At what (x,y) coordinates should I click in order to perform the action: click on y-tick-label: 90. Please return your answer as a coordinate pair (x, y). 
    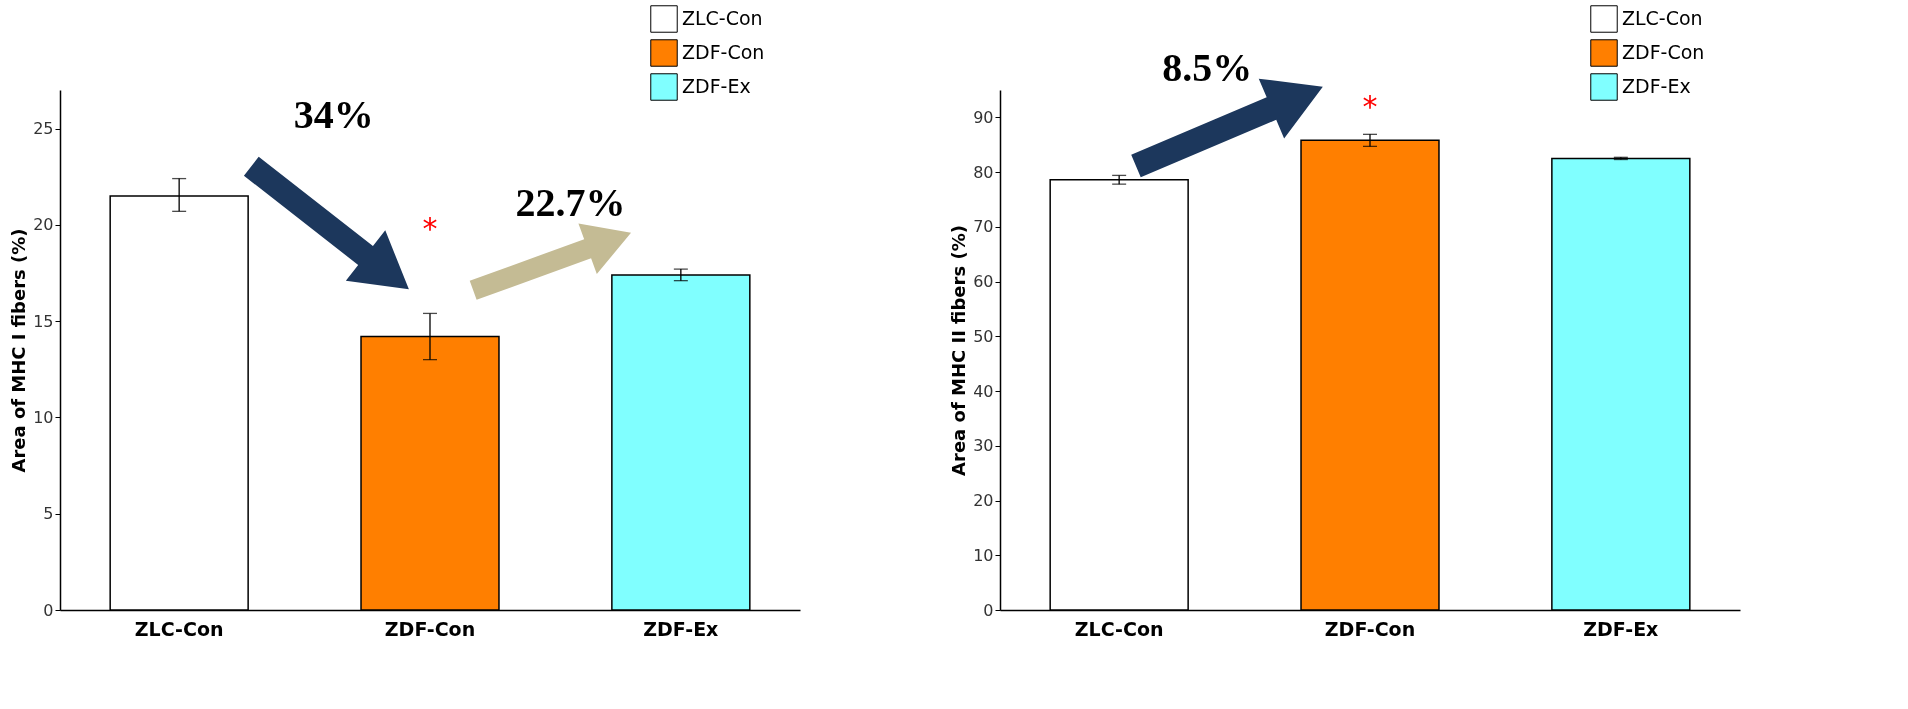
    Looking at the image, I should click on (983, 117).